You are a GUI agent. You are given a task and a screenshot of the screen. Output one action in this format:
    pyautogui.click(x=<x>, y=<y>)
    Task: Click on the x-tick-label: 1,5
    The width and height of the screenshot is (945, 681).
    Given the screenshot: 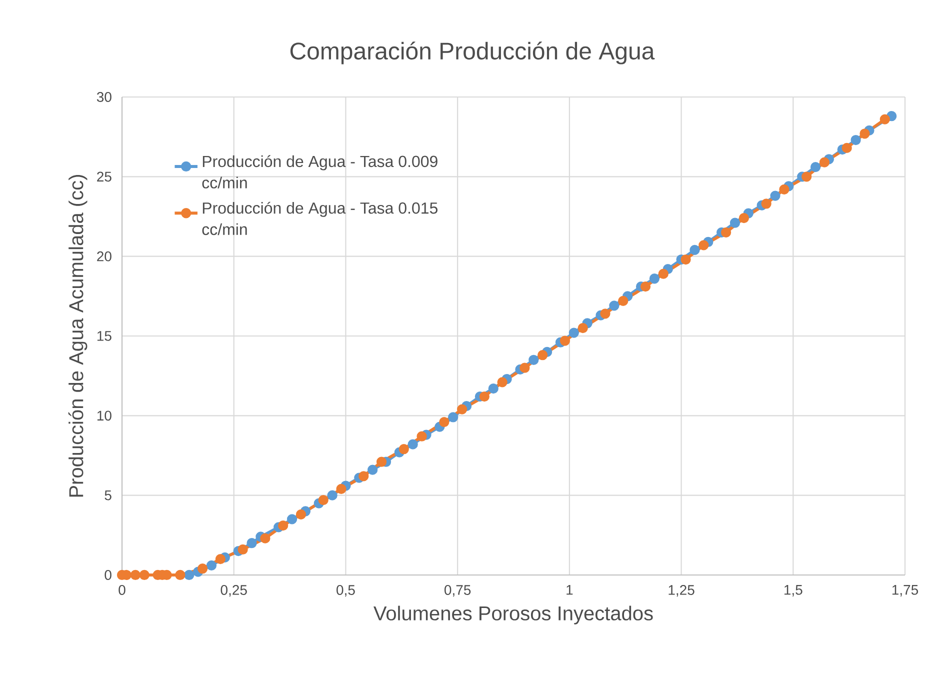 What is the action you would take?
    pyautogui.click(x=793, y=590)
    